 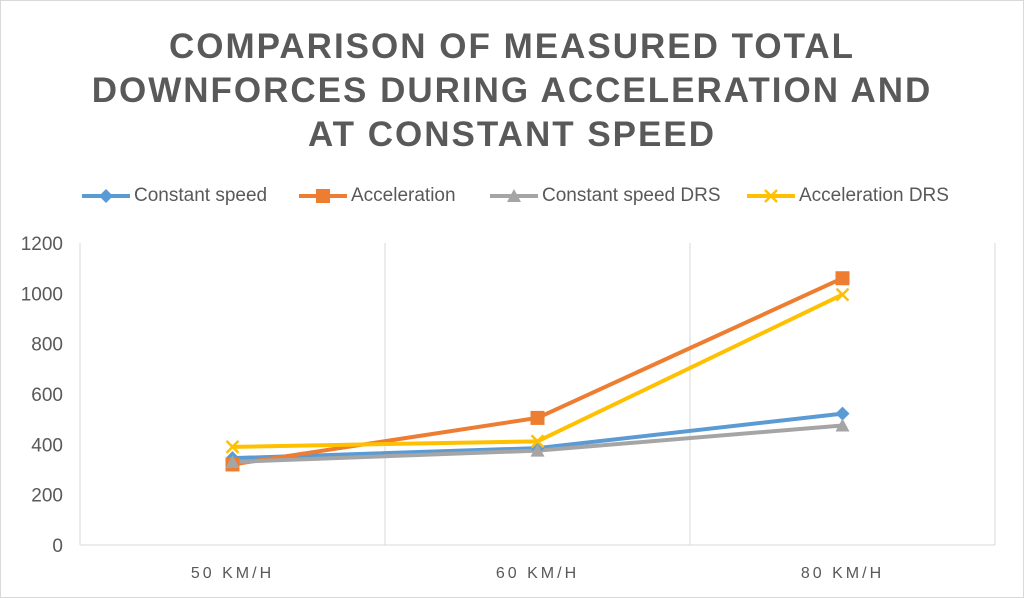 I want to click on legend-label-acceleration: Acceleration, so click(x=403, y=195).